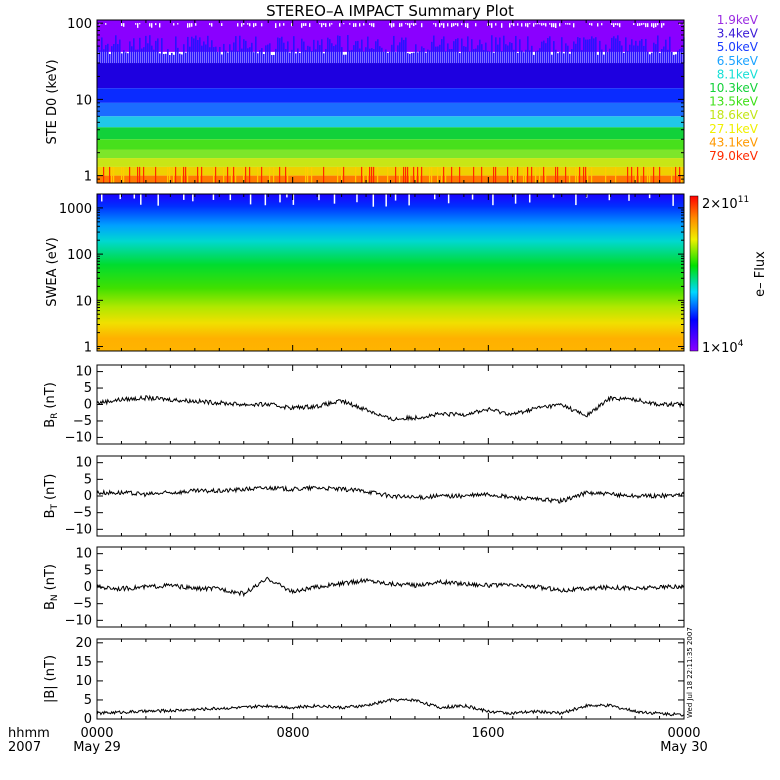  Describe the element at coordinates (78, 529) in the screenshot. I see `y-tick-label: −10` at that location.